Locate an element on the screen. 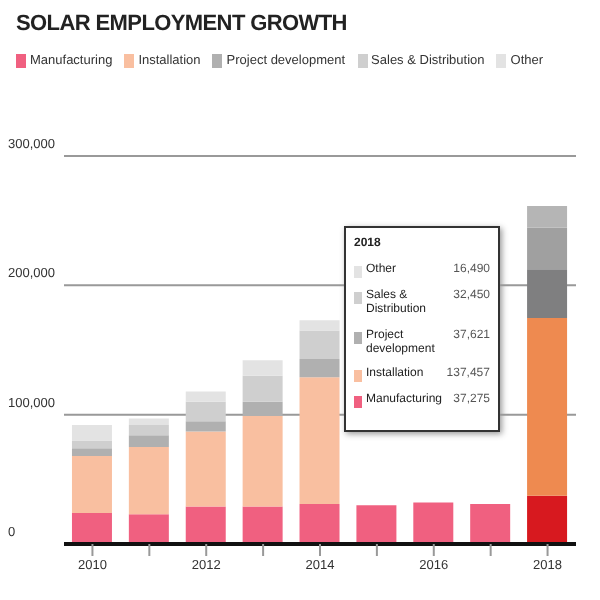  chart-title: SOLAR EMPLOYMENT GROWTH is located at coordinates (181, 24).